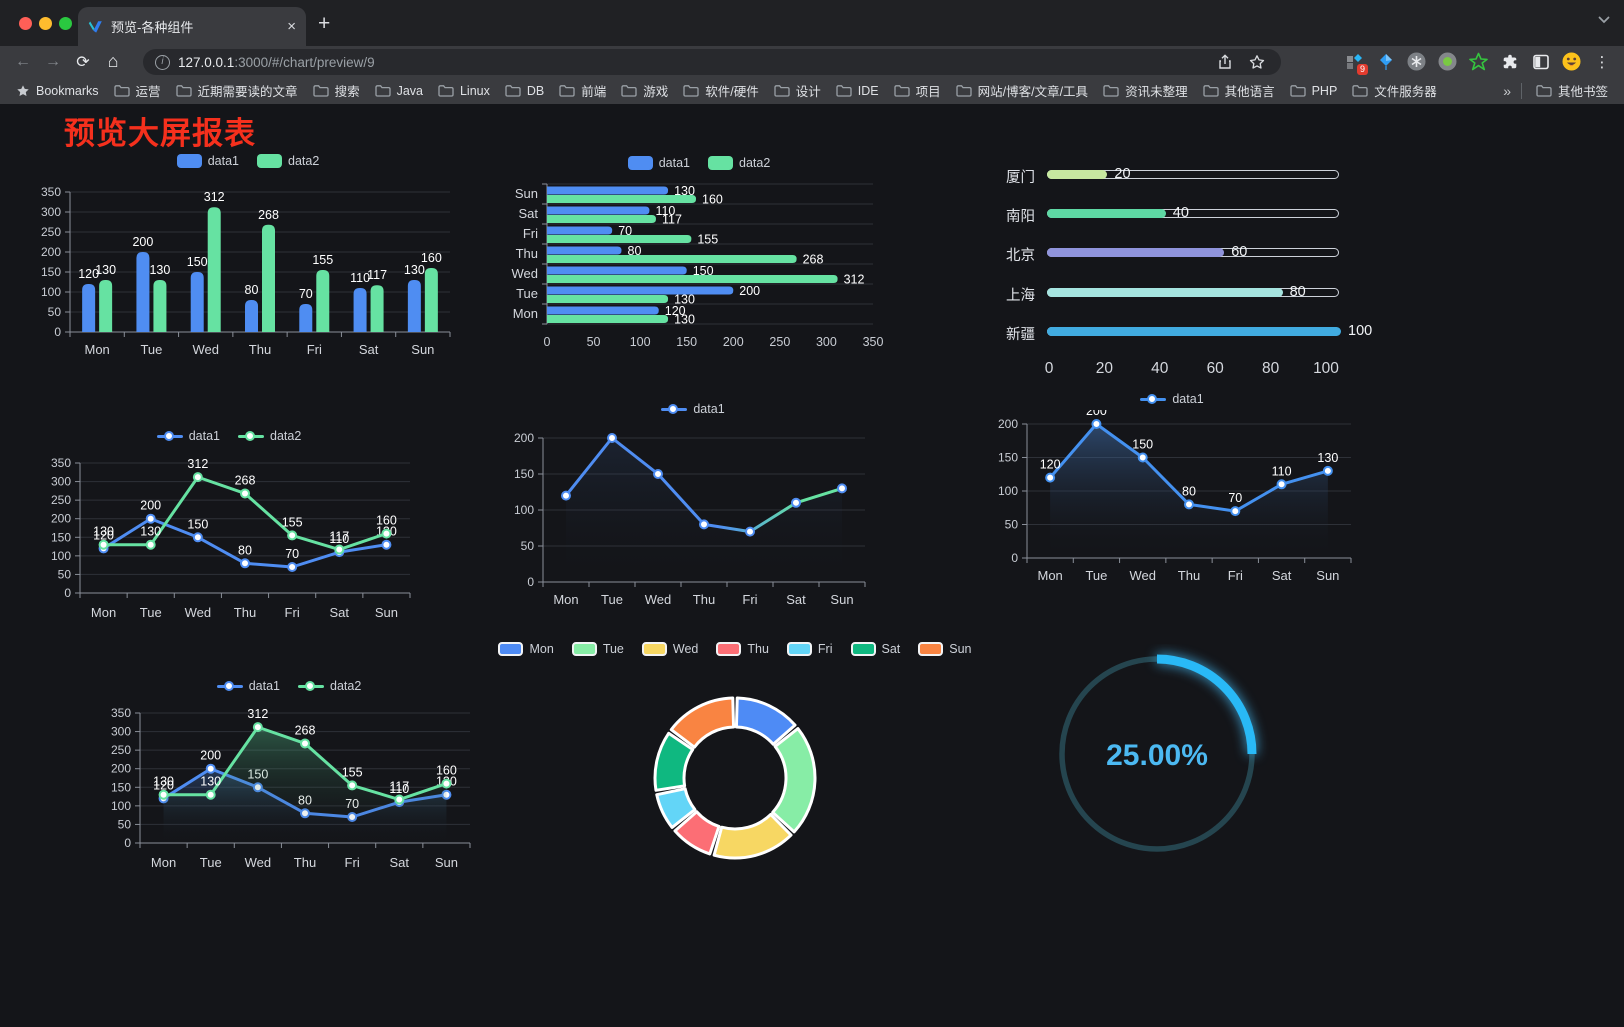 Image resolution: width=1624 pixels, height=1027 pixels. I want to click on axis-tick-label: 60, so click(1215, 368).